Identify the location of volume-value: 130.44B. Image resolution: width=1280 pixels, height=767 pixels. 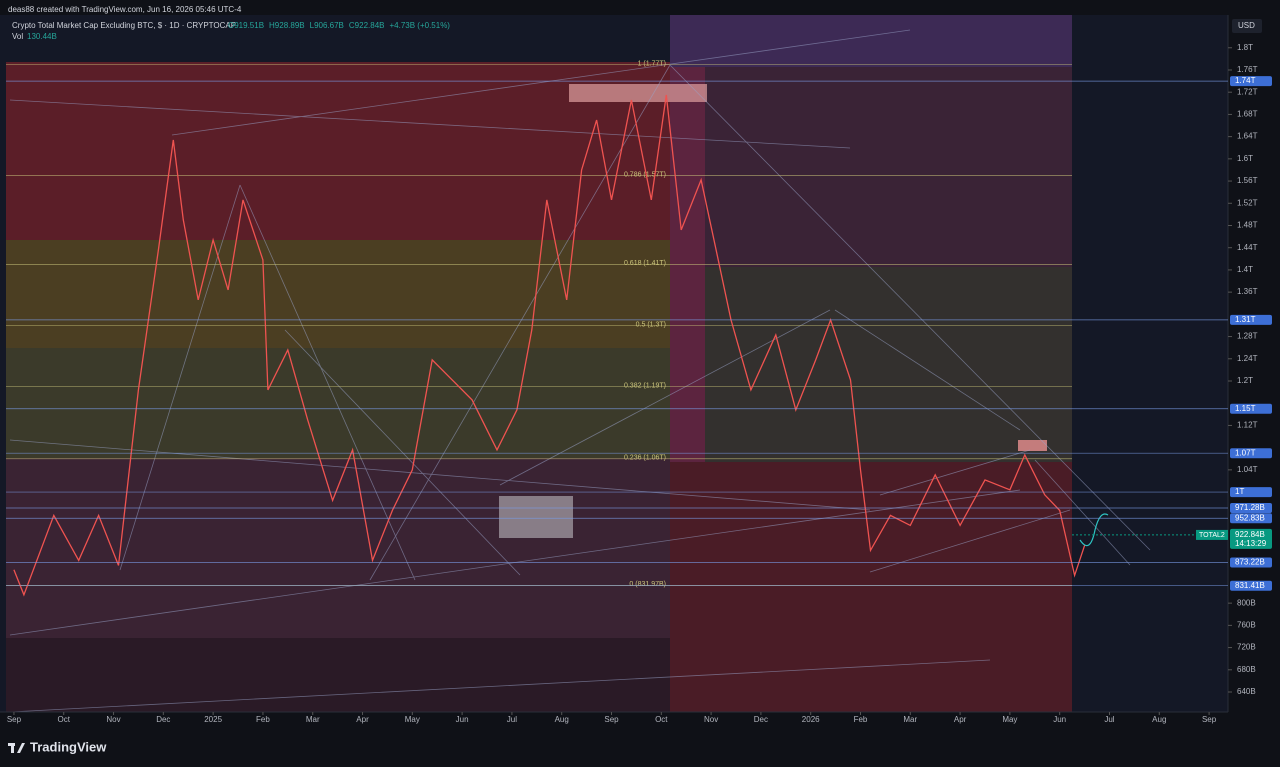
(42, 36).